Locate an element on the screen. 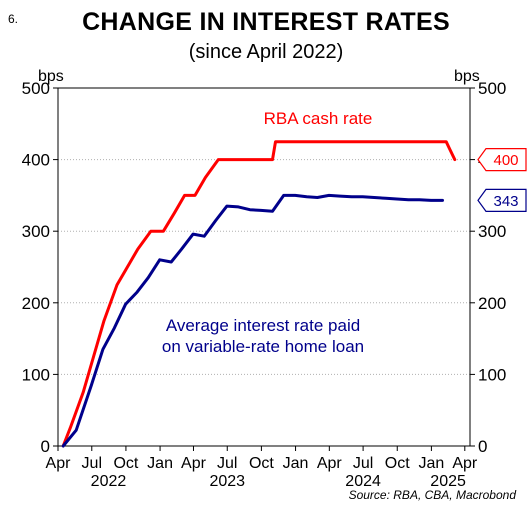 The width and height of the screenshot is (532, 508). series-label-variable-home-loan: Average interest rate paid is located at coordinates (263, 325).